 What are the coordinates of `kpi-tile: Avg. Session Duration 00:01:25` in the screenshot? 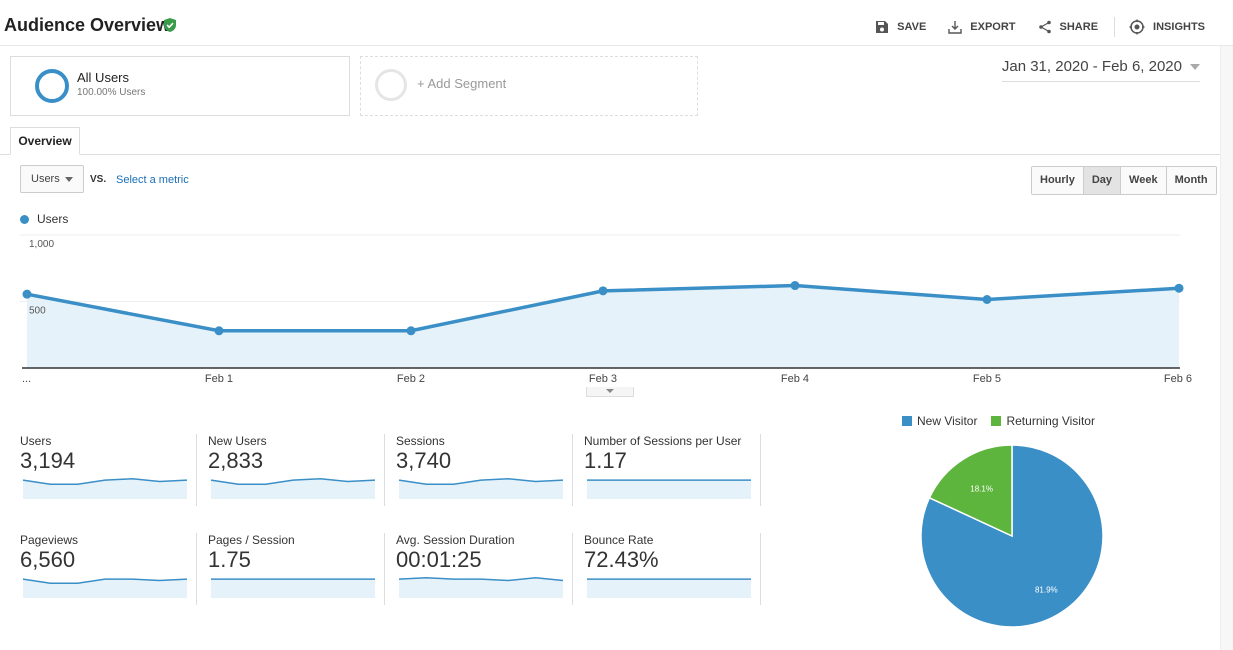 It's located at (490, 569).